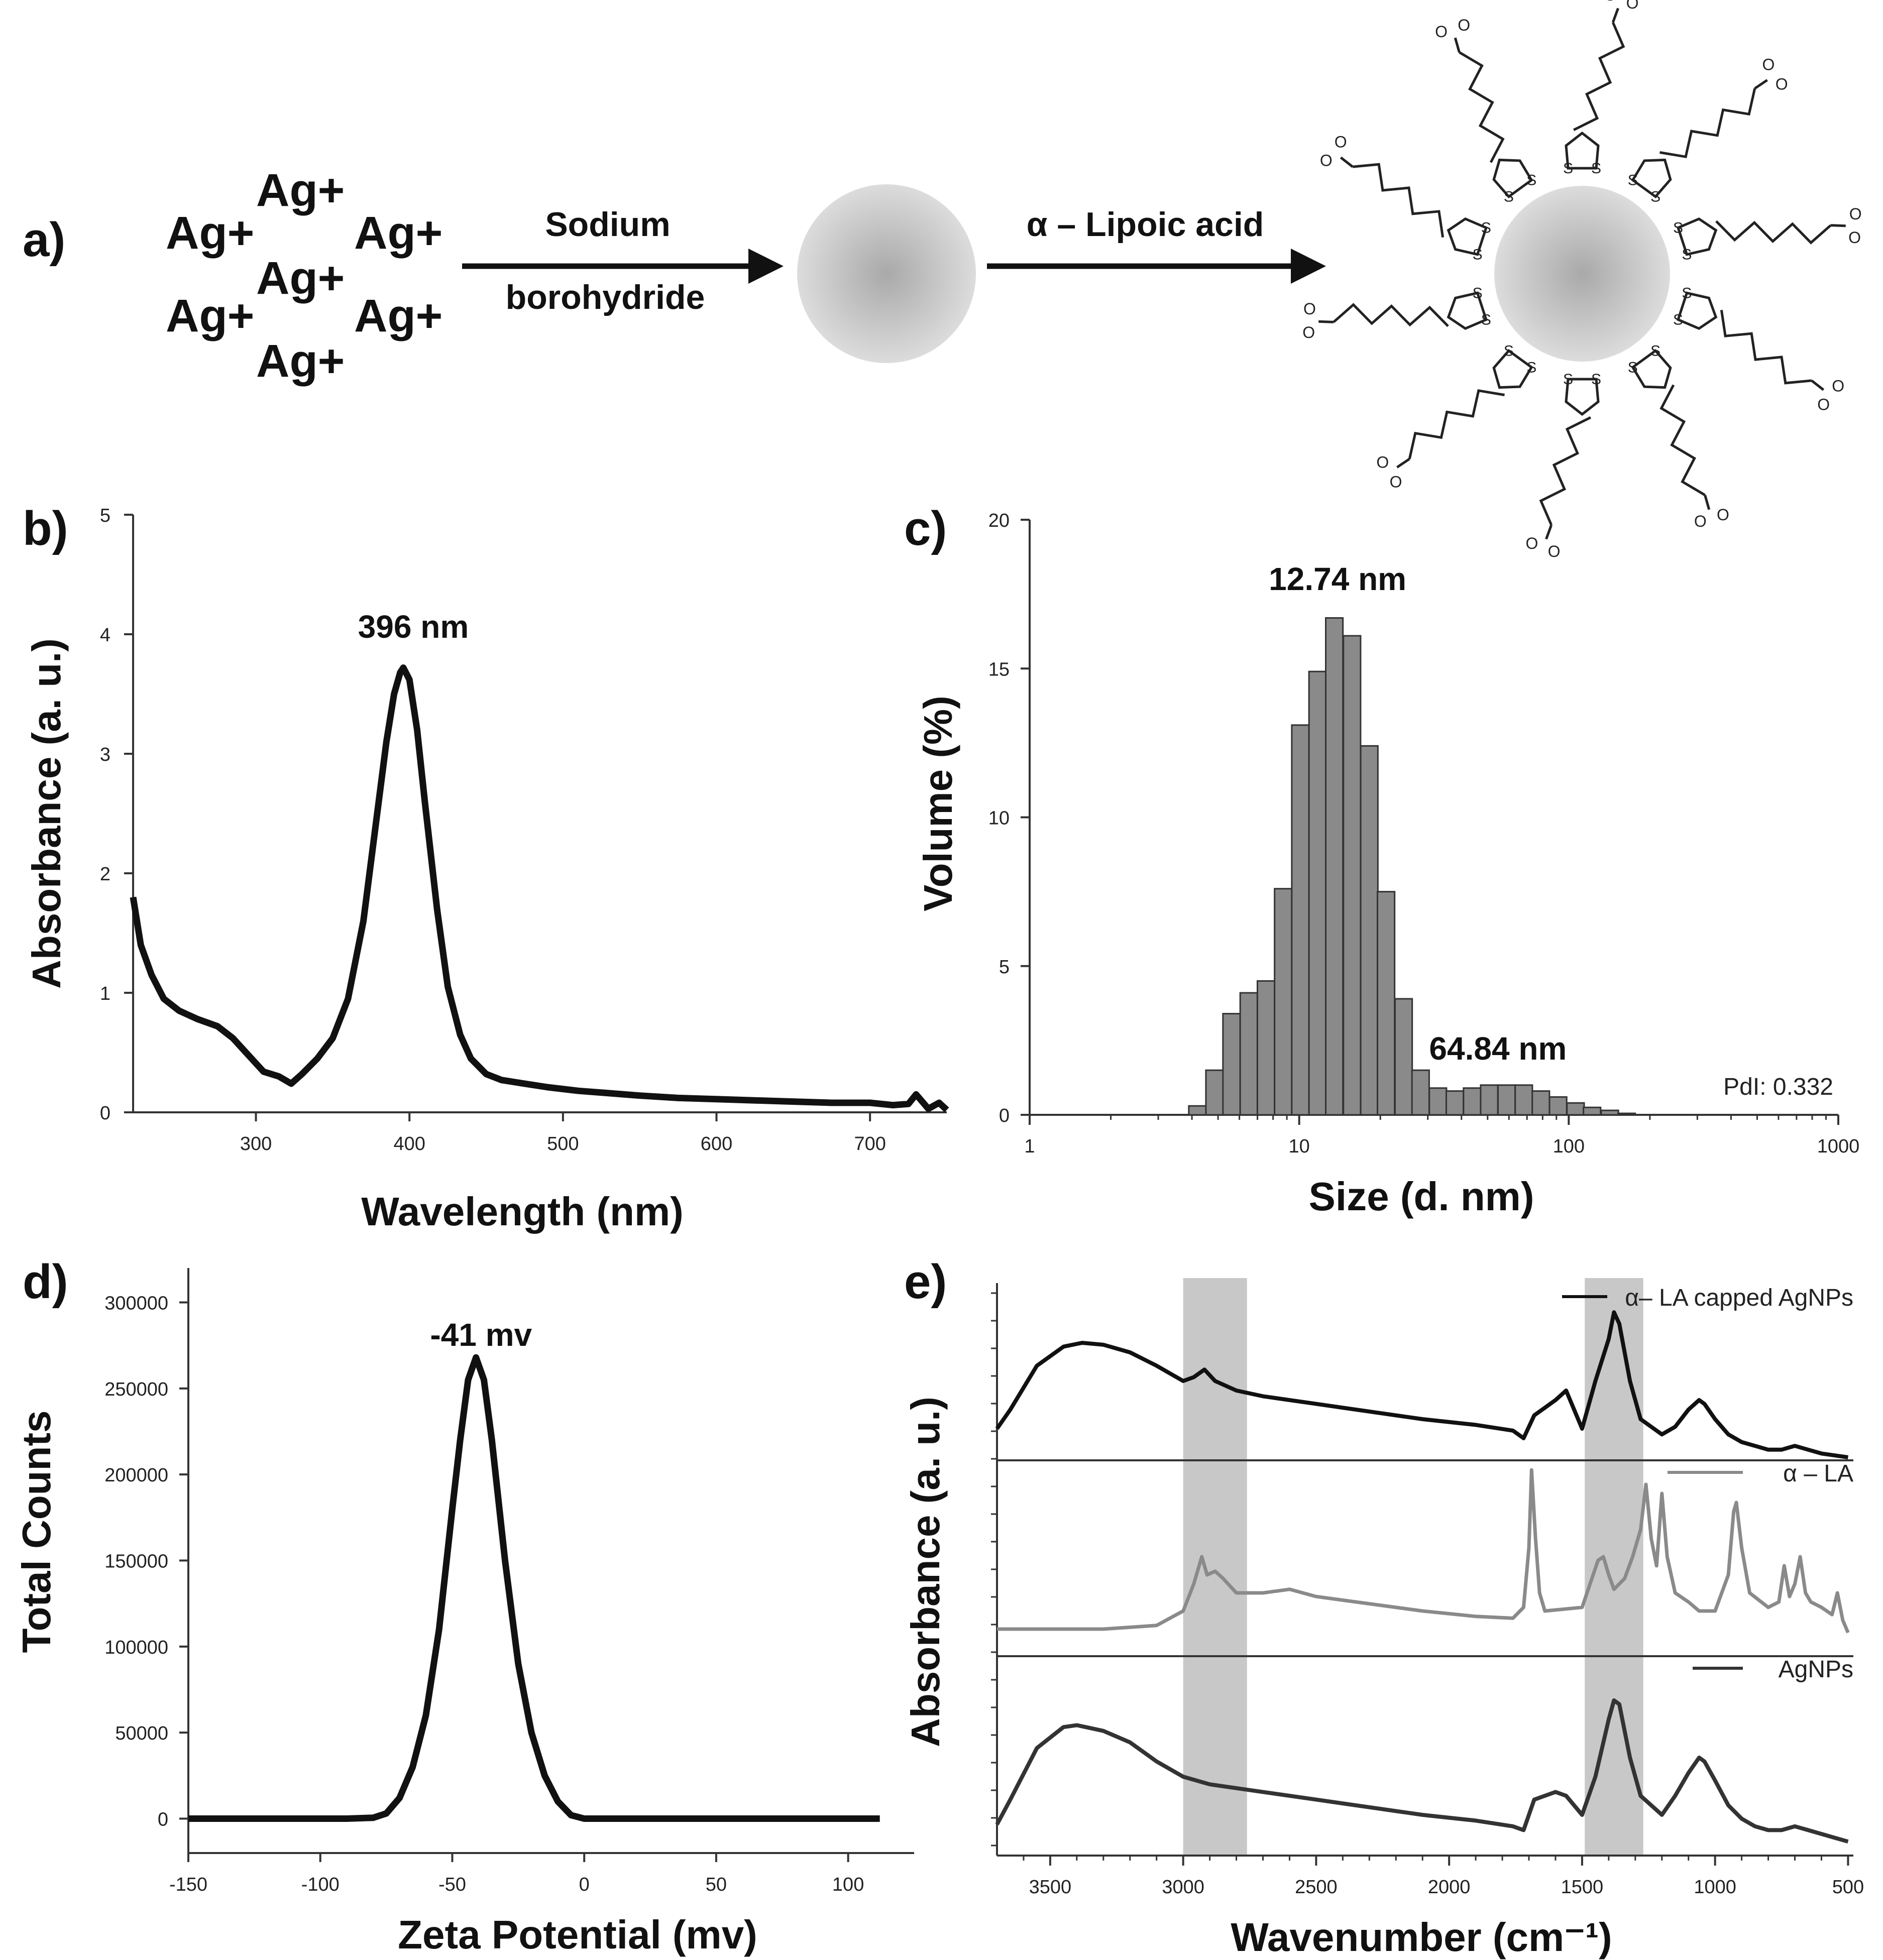  What do you see at coordinates (563, 1144) in the screenshot?
I see `x-tick-label: 500` at bounding box center [563, 1144].